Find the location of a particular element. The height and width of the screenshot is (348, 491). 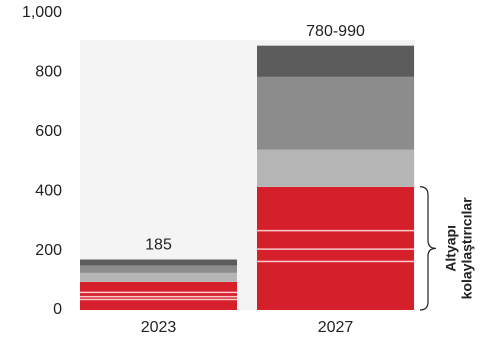

total-label: 780-990 is located at coordinates (335, 31).